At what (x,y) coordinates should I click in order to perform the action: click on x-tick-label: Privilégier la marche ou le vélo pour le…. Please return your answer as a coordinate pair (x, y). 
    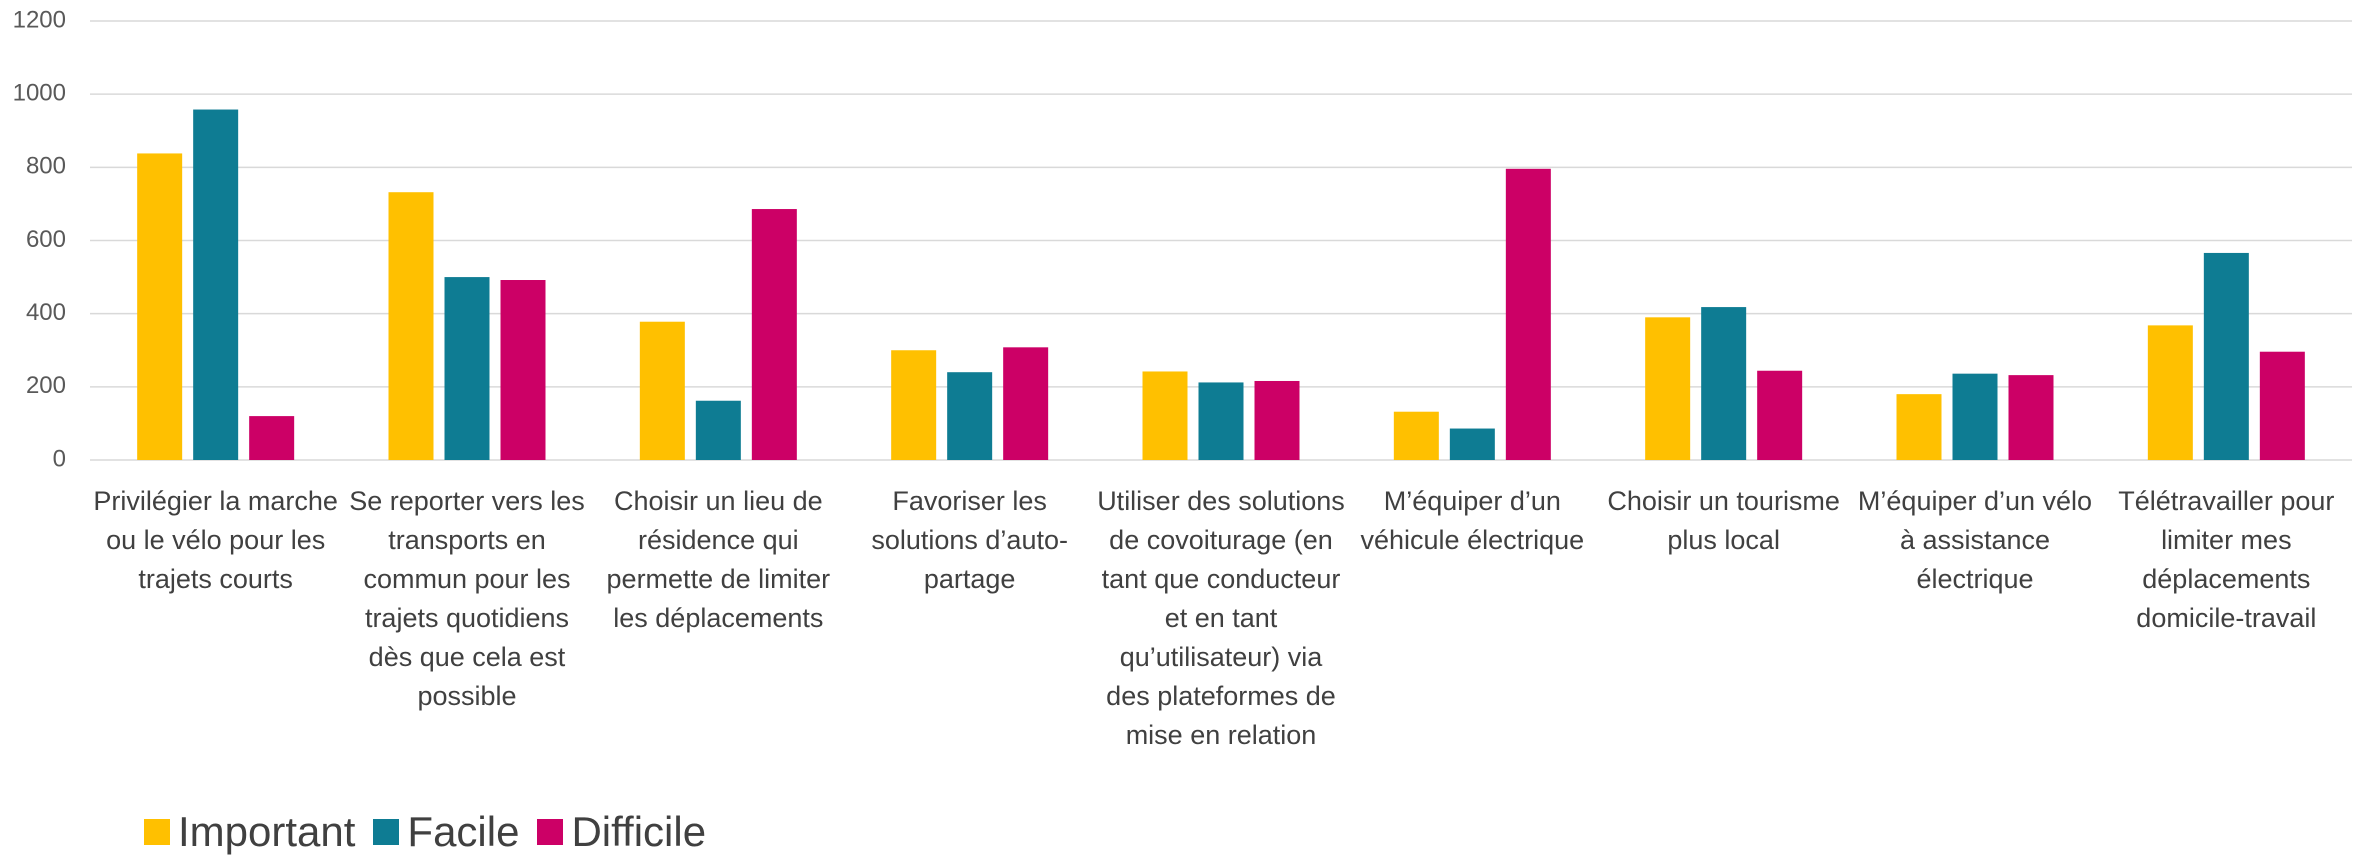
    Looking at the image, I should click on (215, 540).